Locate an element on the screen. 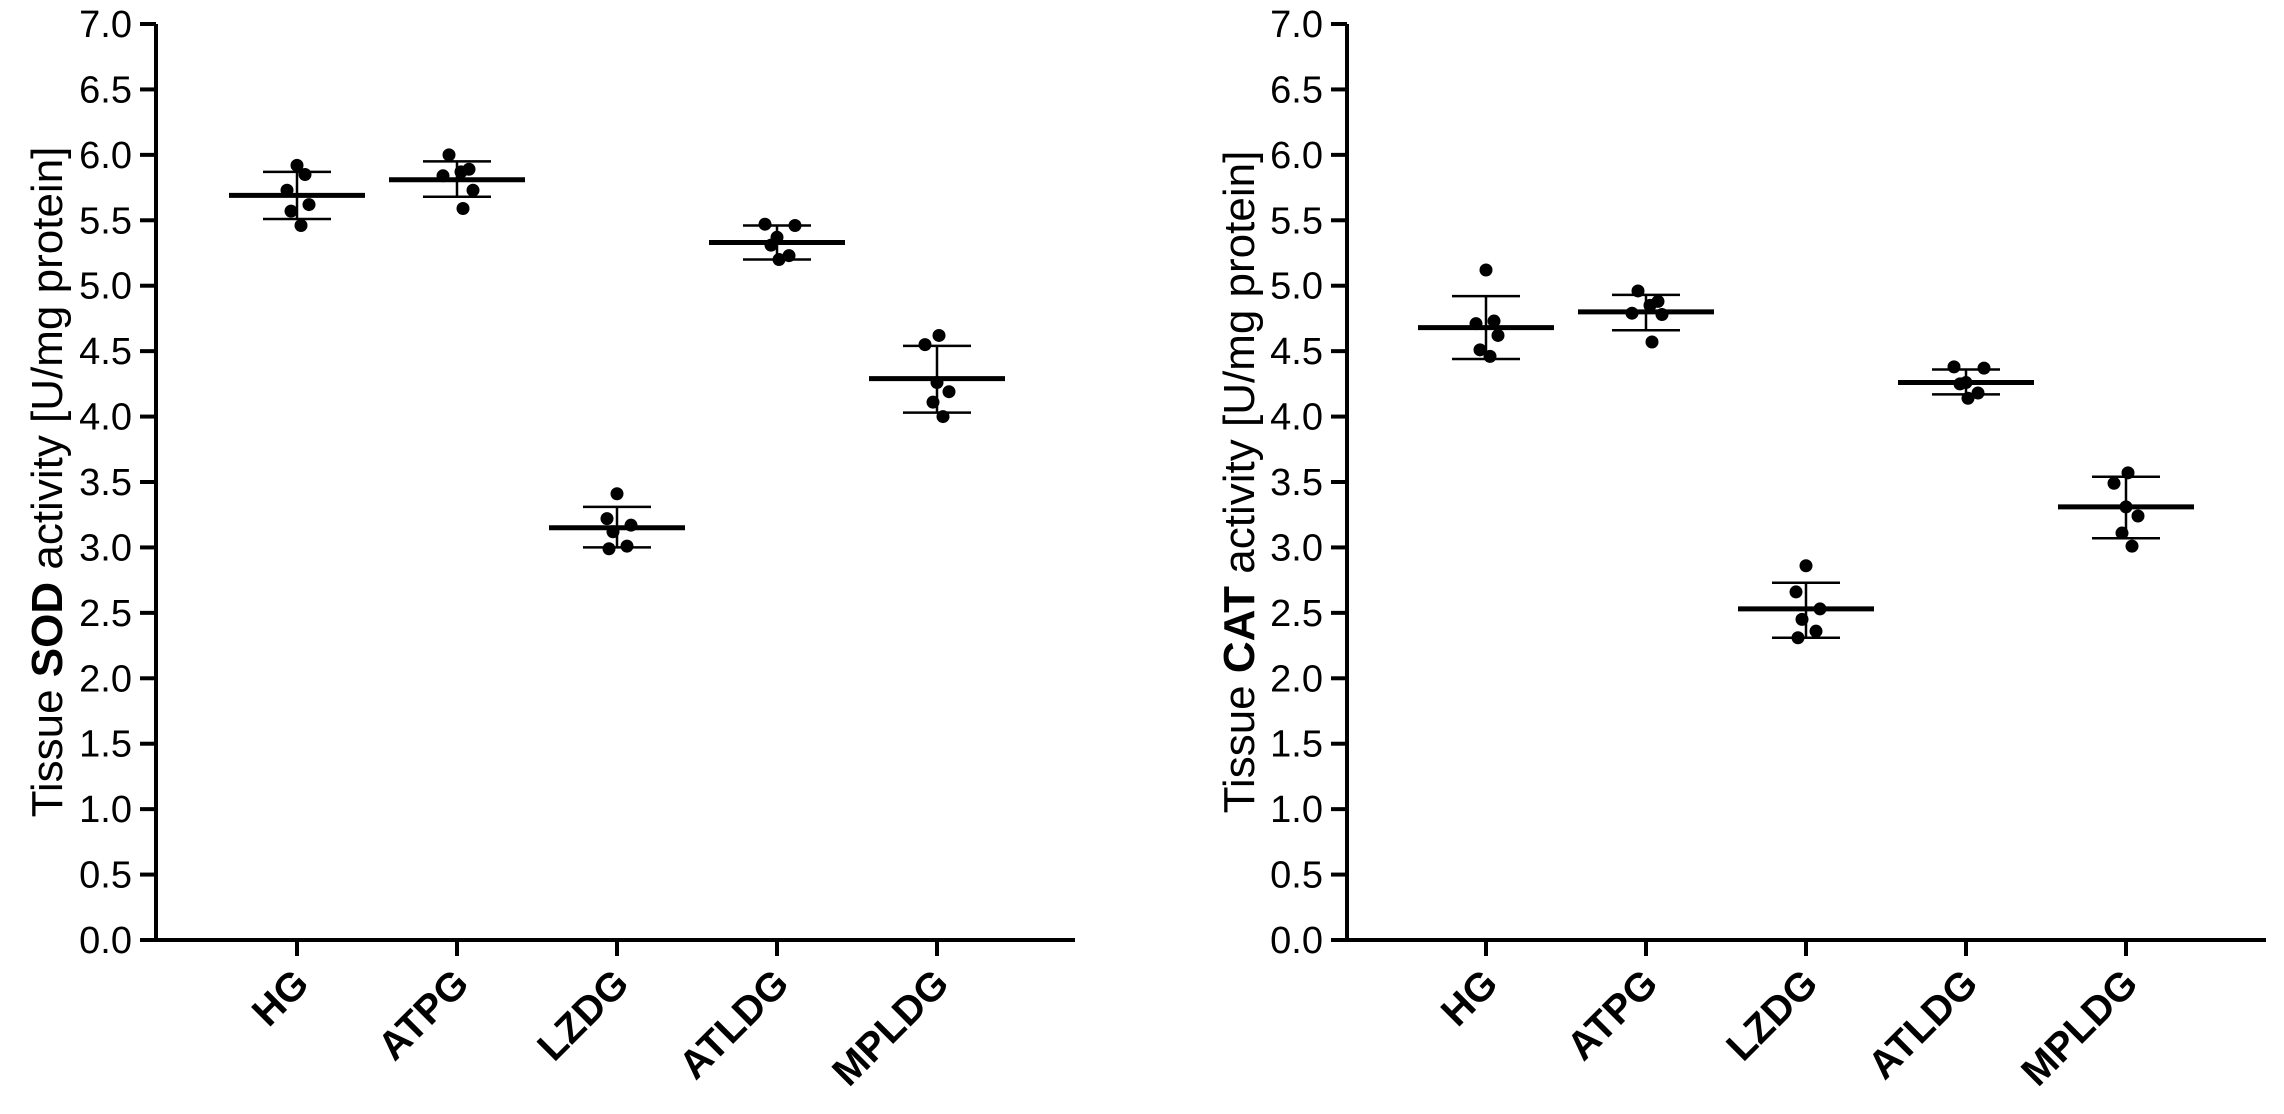  y-axis-label-bold: CAT is located at coordinates (1239, 629).